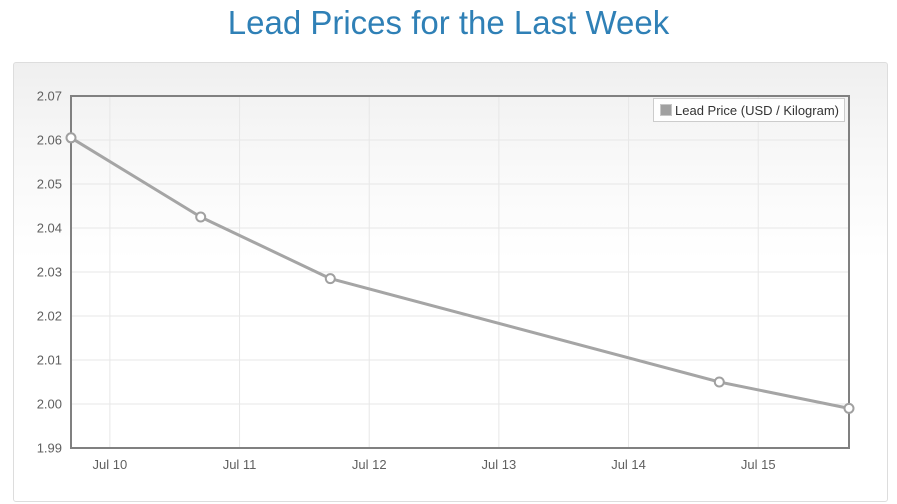 The width and height of the screenshot is (897, 504). What do you see at coordinates (49, 272) in the screenshot?
I see `y-tick-label: 2.03` at bounding box center [49, 272].